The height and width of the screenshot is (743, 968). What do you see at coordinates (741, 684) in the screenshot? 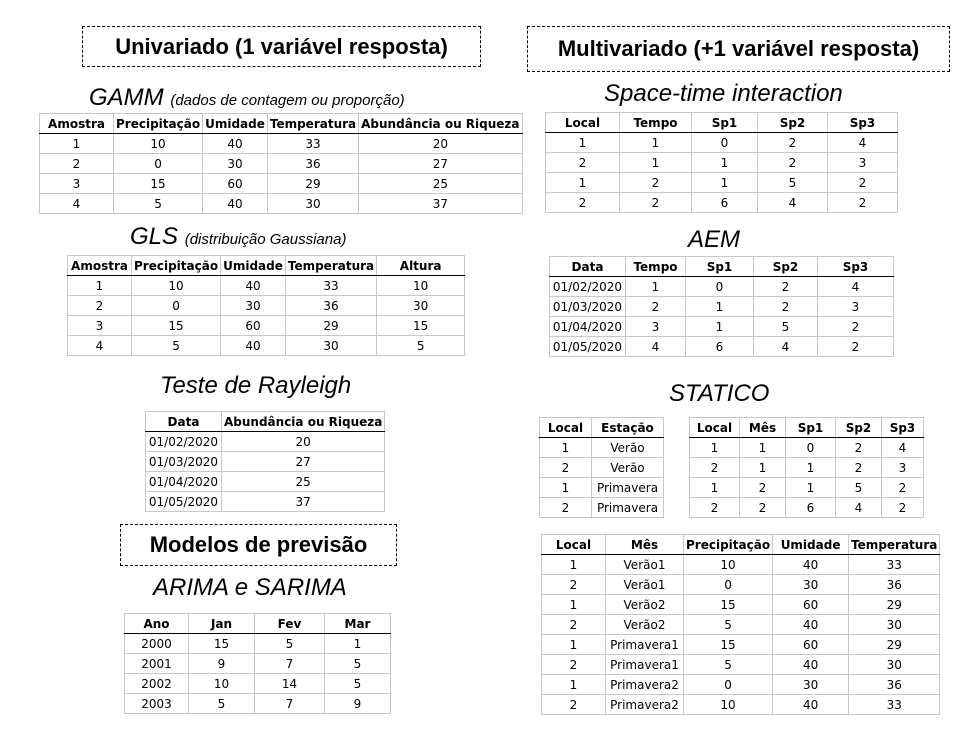
I see `table-row: 1 Primavera2 0 30 36` at bounding box center [741, 684].